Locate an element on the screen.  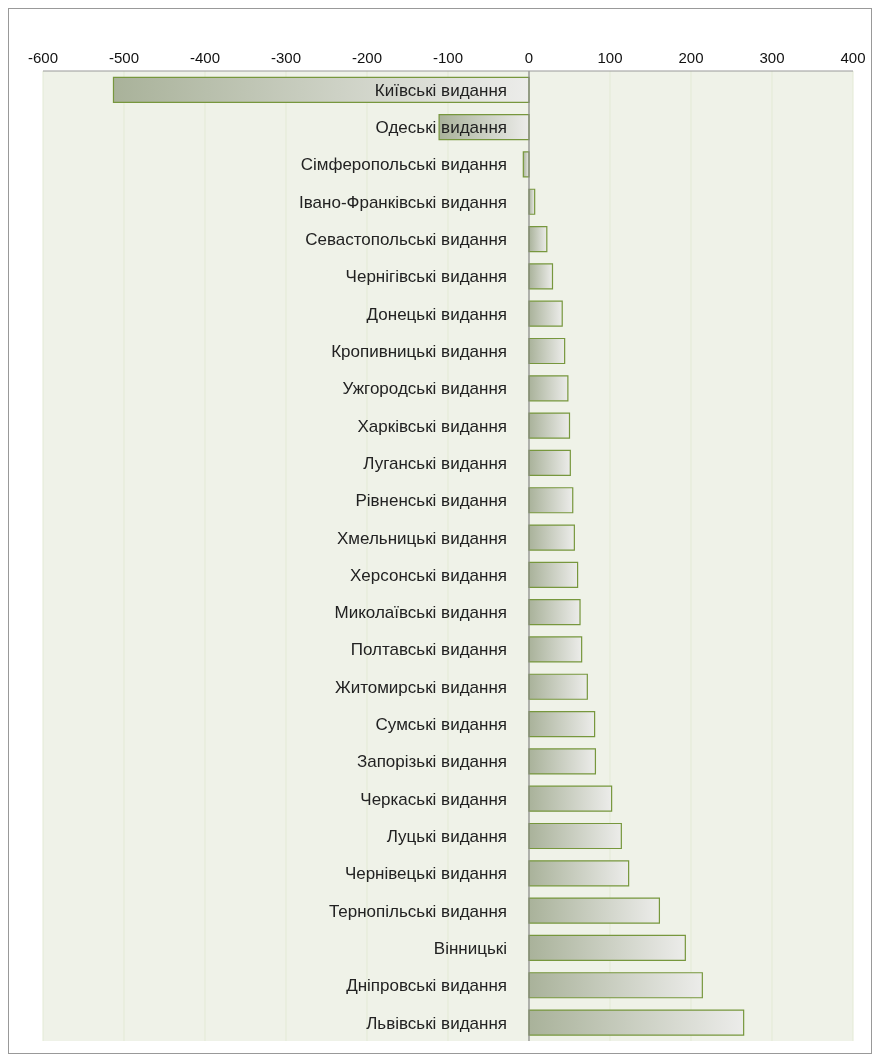
y-tick-label: Черкаські видання is located at coordinates (433, 799).